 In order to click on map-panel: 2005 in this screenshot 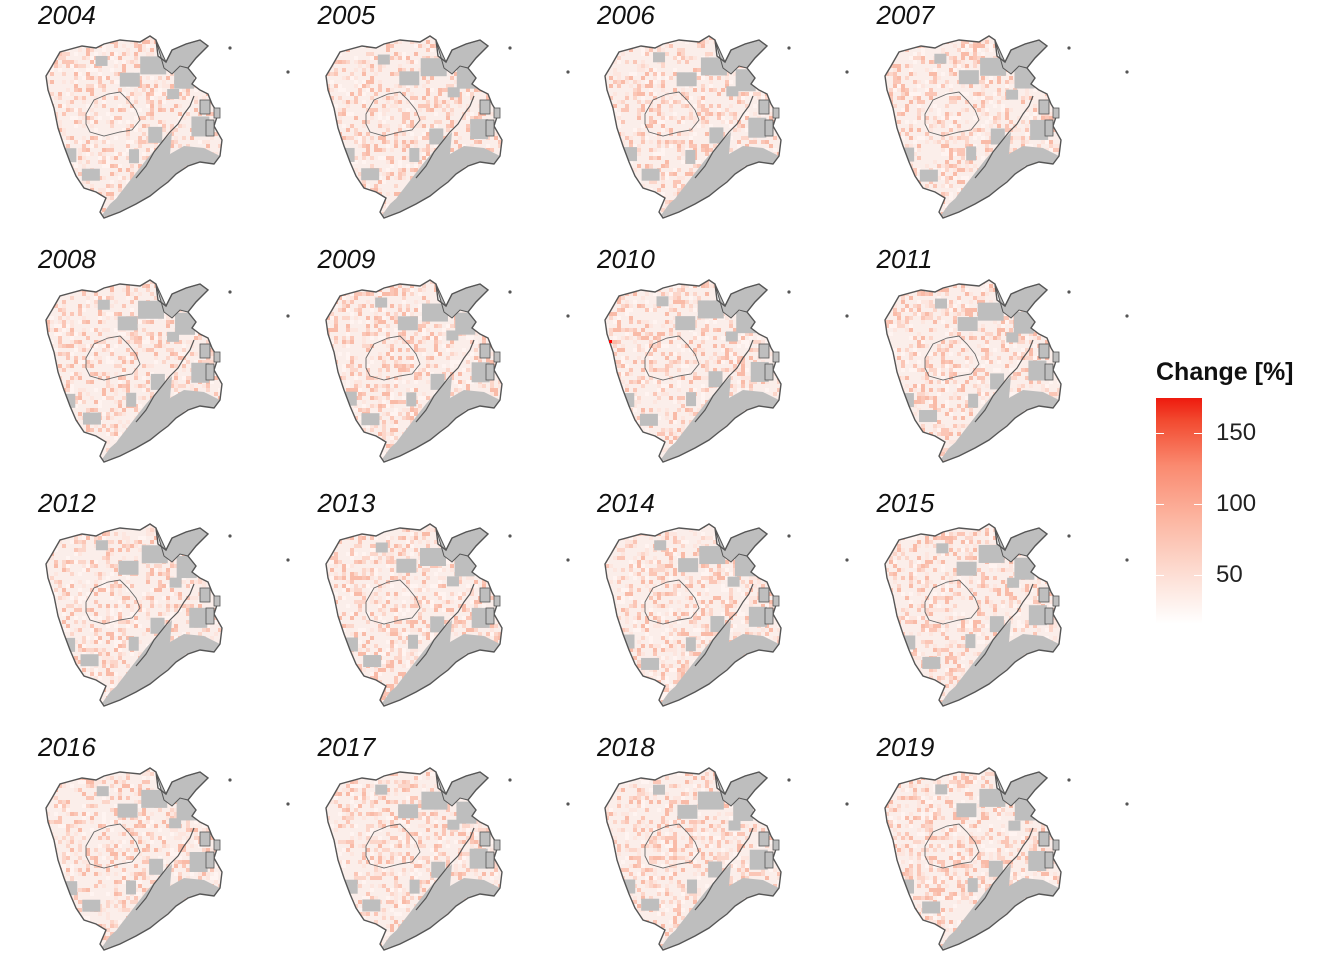, I will do `click(425, 122)`.